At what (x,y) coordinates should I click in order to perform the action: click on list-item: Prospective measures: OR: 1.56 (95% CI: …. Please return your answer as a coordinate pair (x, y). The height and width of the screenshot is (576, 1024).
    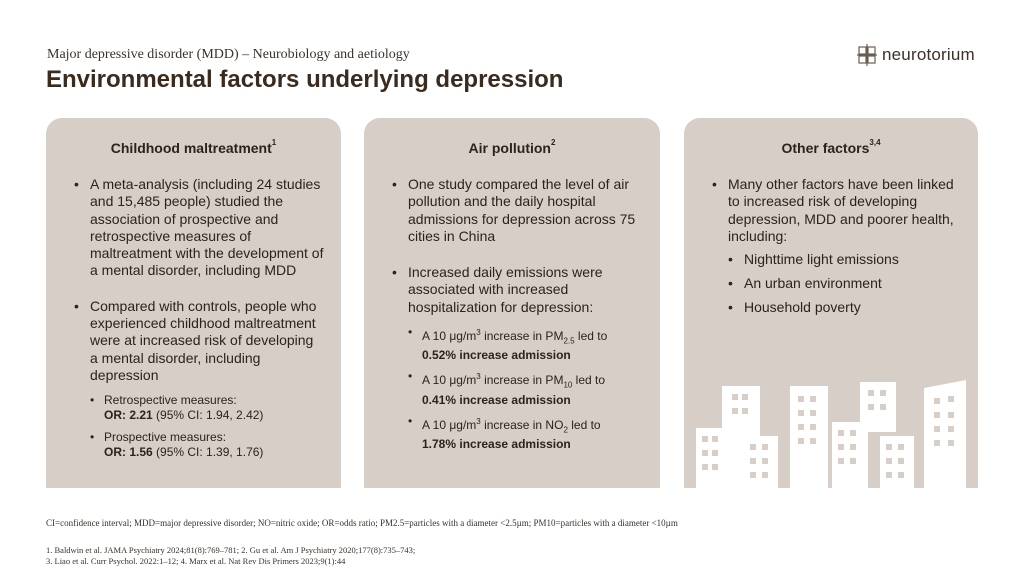
    Looking at the image, I should click on (207, 445).